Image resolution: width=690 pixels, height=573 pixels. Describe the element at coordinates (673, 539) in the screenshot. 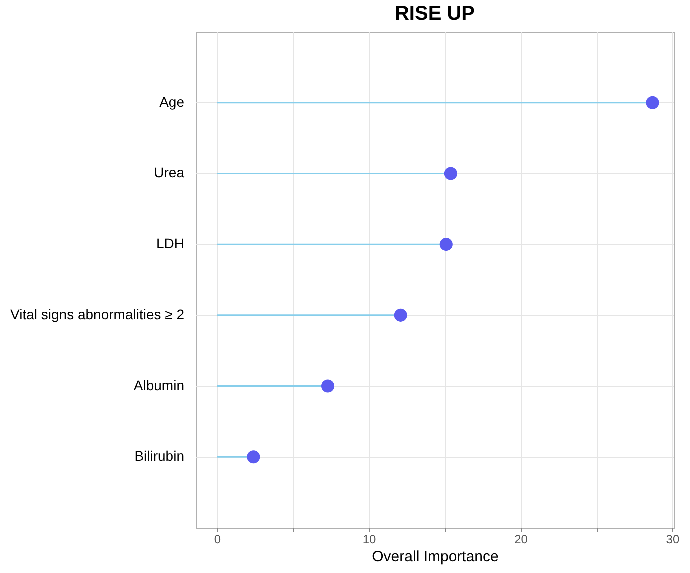

I see `x-tick-label: 30` at that location.